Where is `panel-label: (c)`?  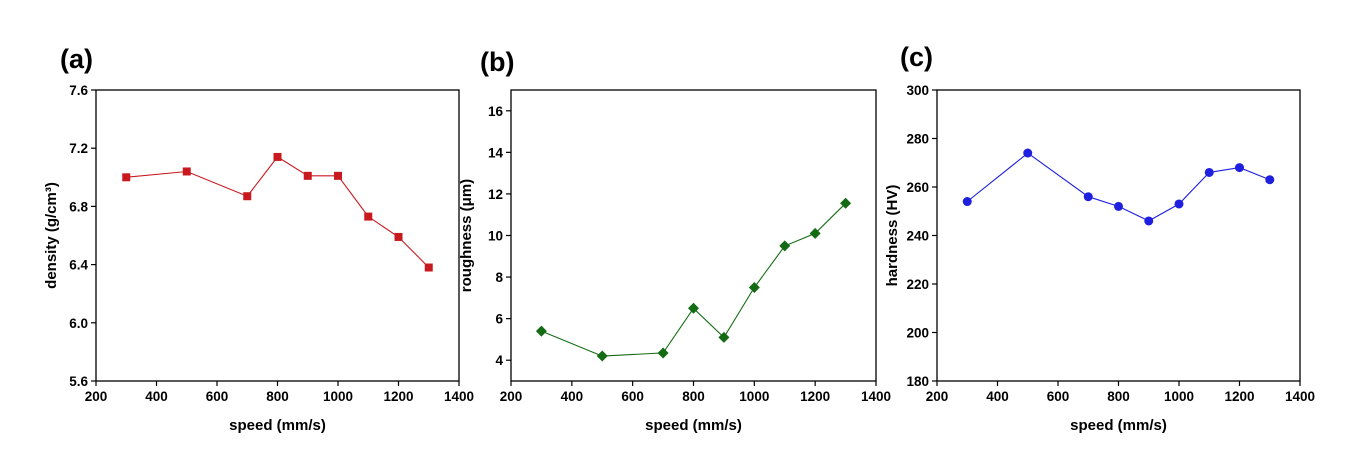
panel-label: (c) is located at coordinates (916, 57).